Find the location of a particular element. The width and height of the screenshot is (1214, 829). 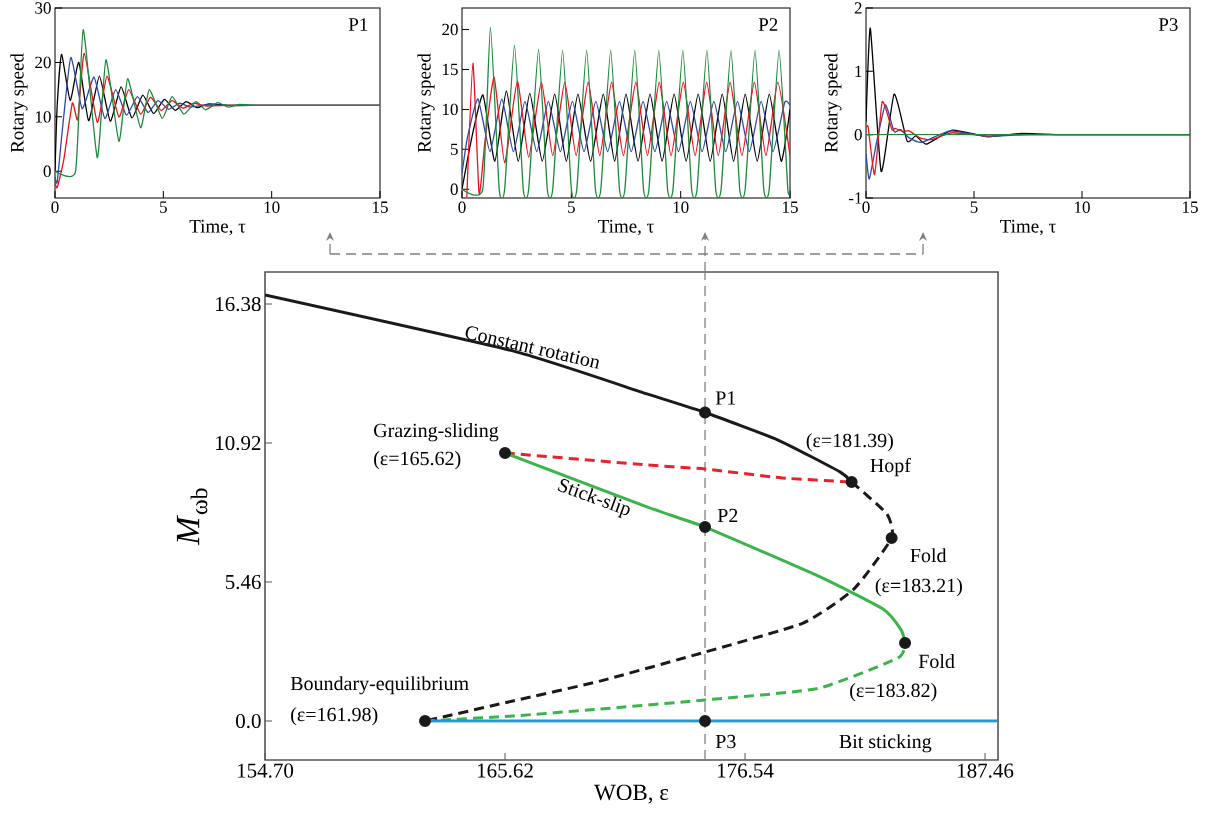

annotation: P1 is located at coordinates (725, 398).